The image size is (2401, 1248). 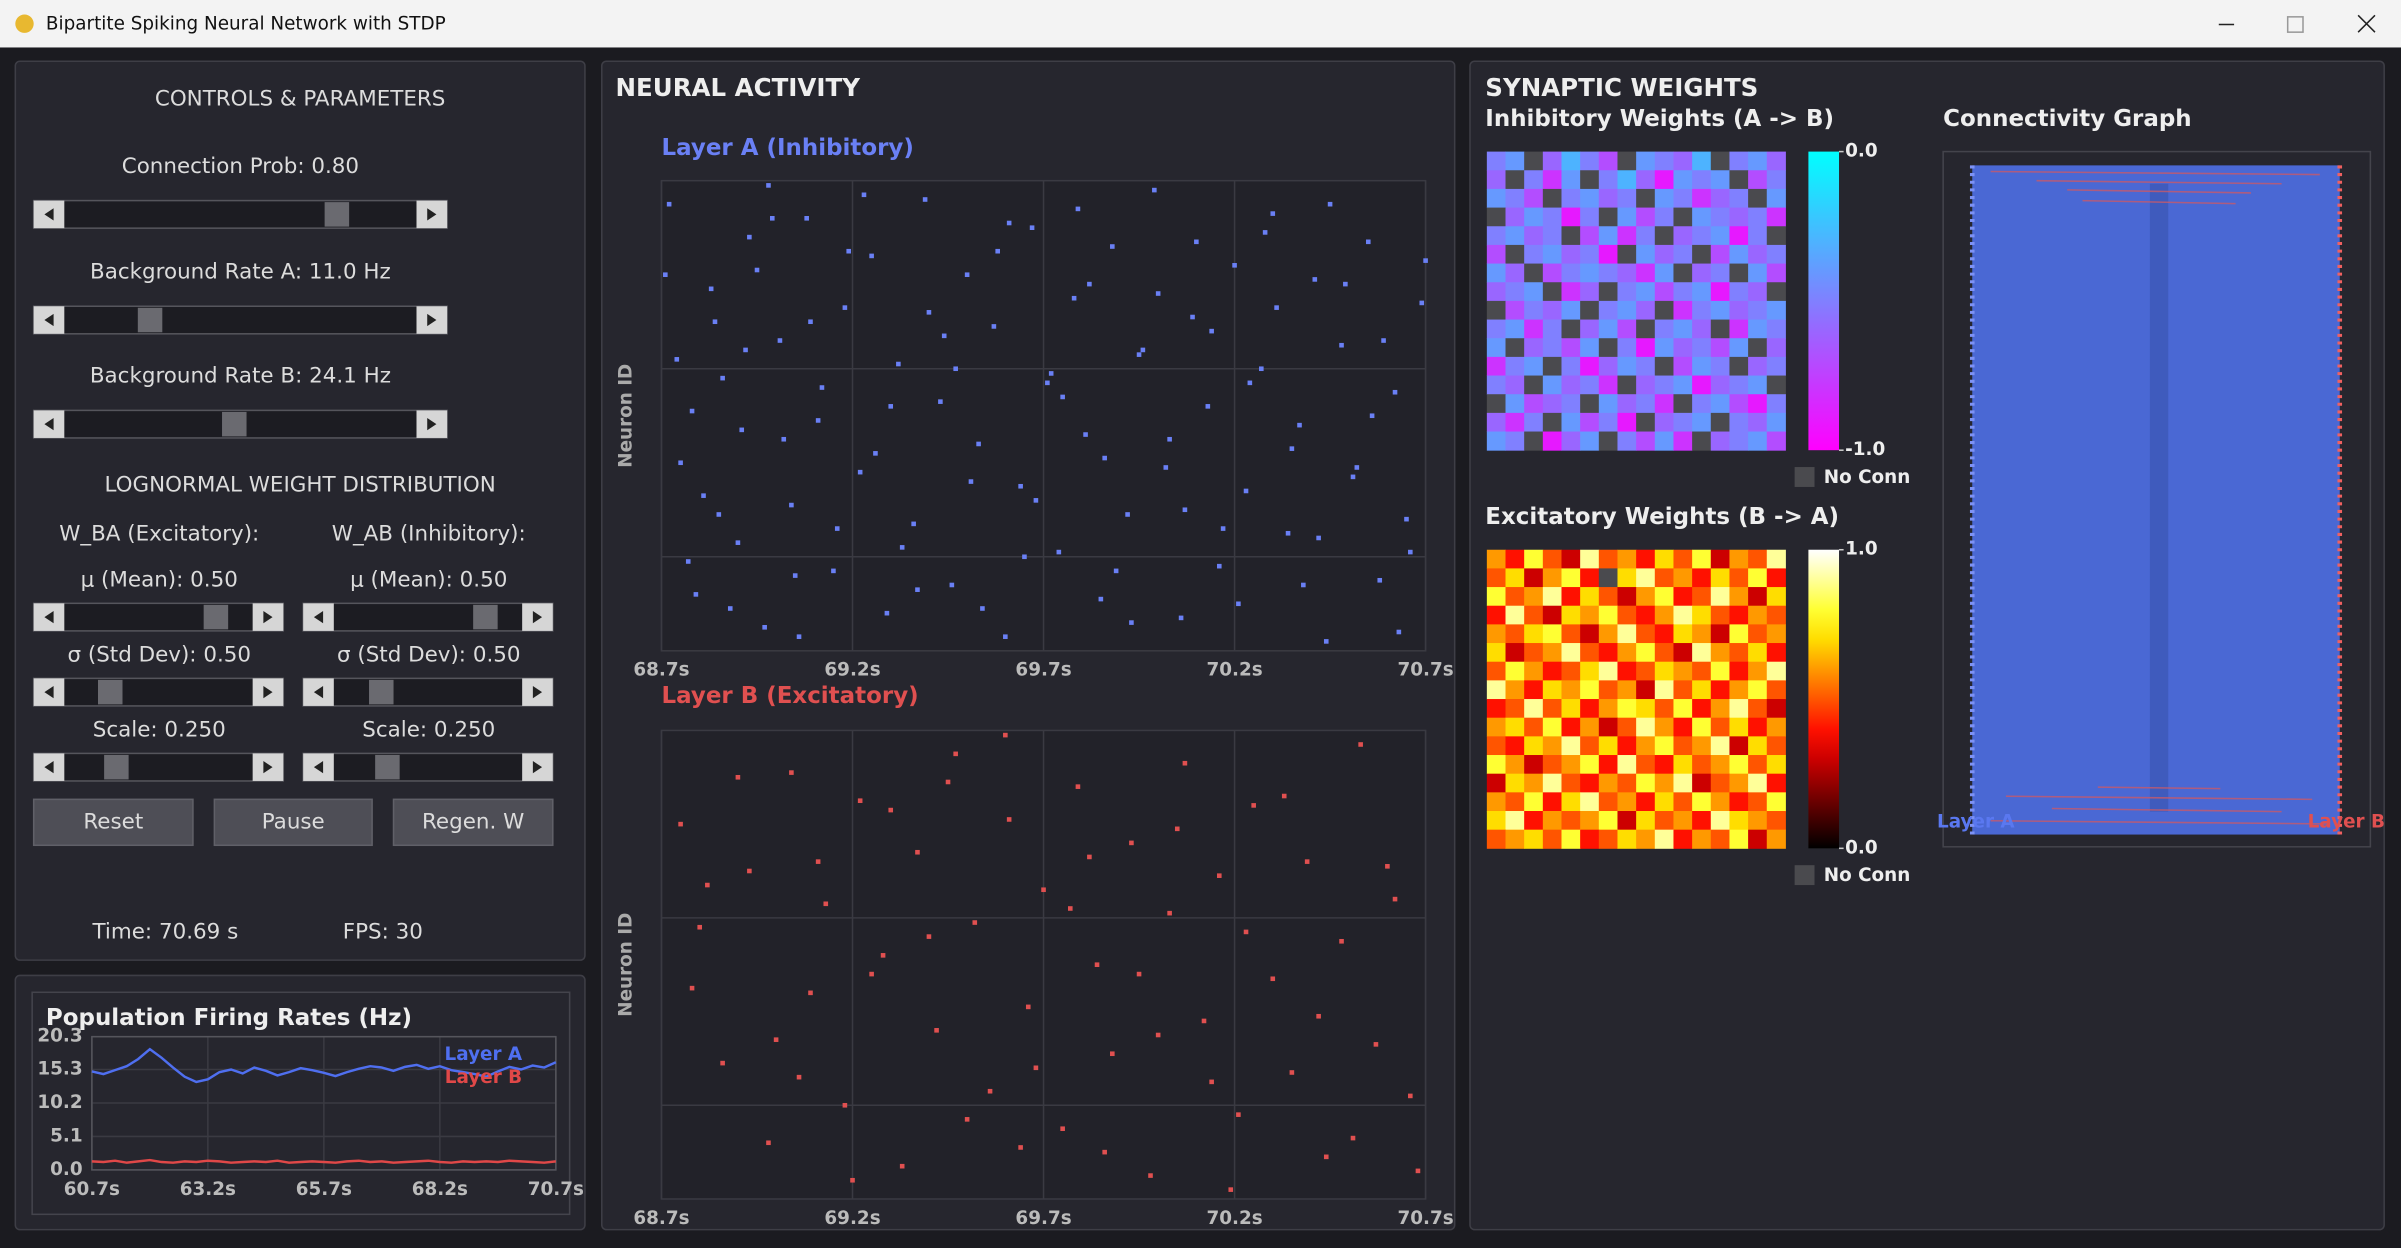 I want to click on x-tick-label: 60.7s, so click(x=92, y=1189).